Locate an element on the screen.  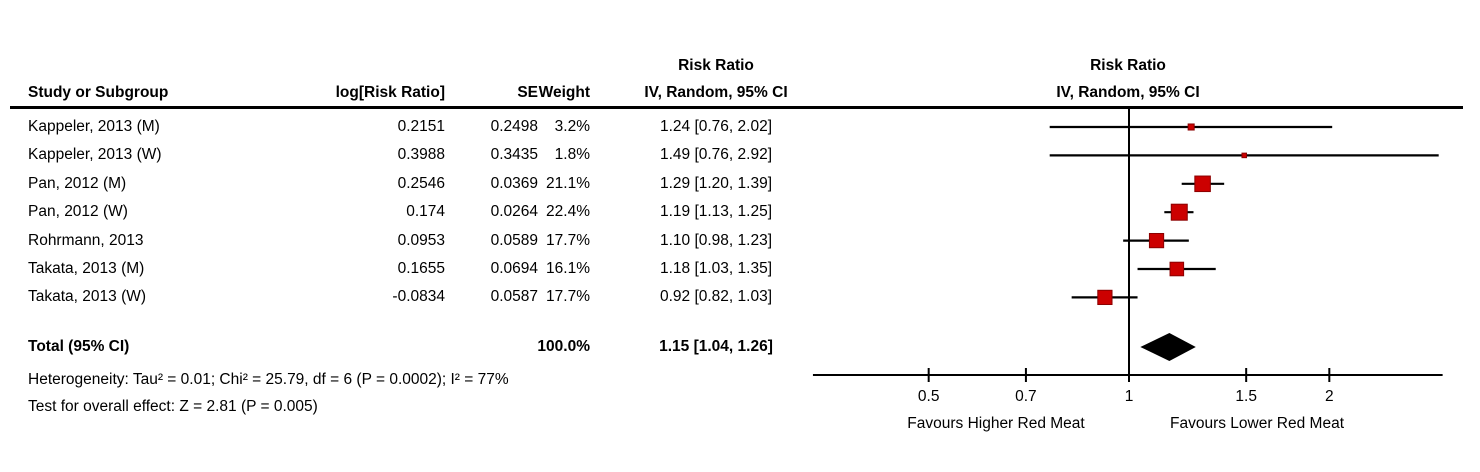
total-diamond is located at coordinates (1168, 347).